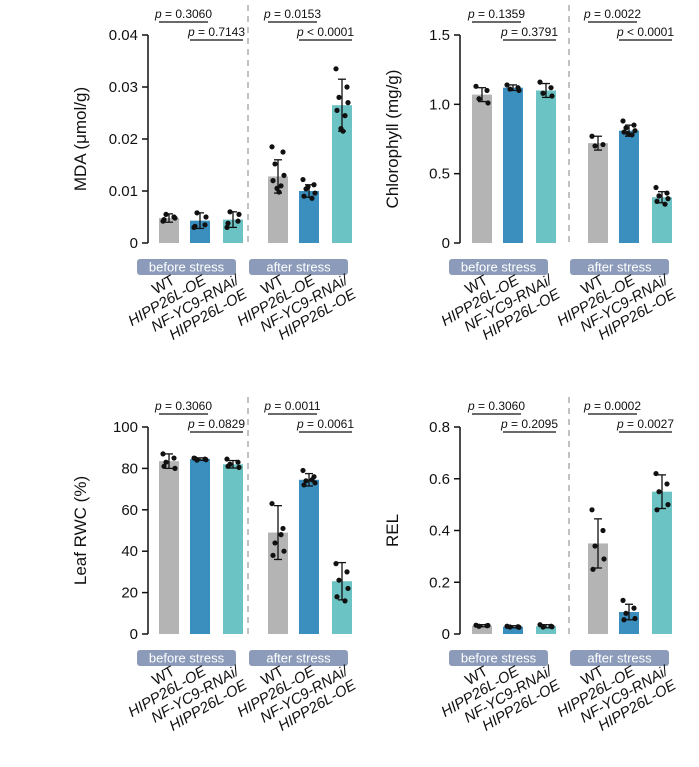  I want to click on p-value-label: p = 0.0829, so click(216, 424).